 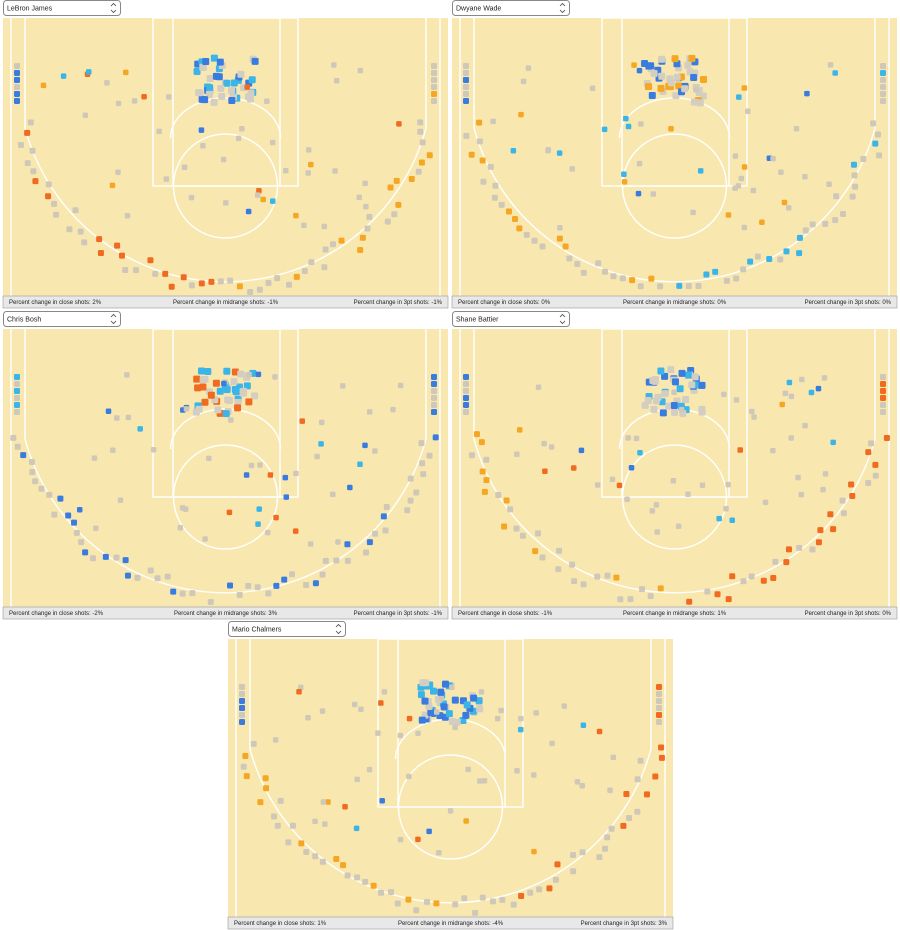 I want to click on player-select: Mario Chalmers, so click(x=287, y=629).